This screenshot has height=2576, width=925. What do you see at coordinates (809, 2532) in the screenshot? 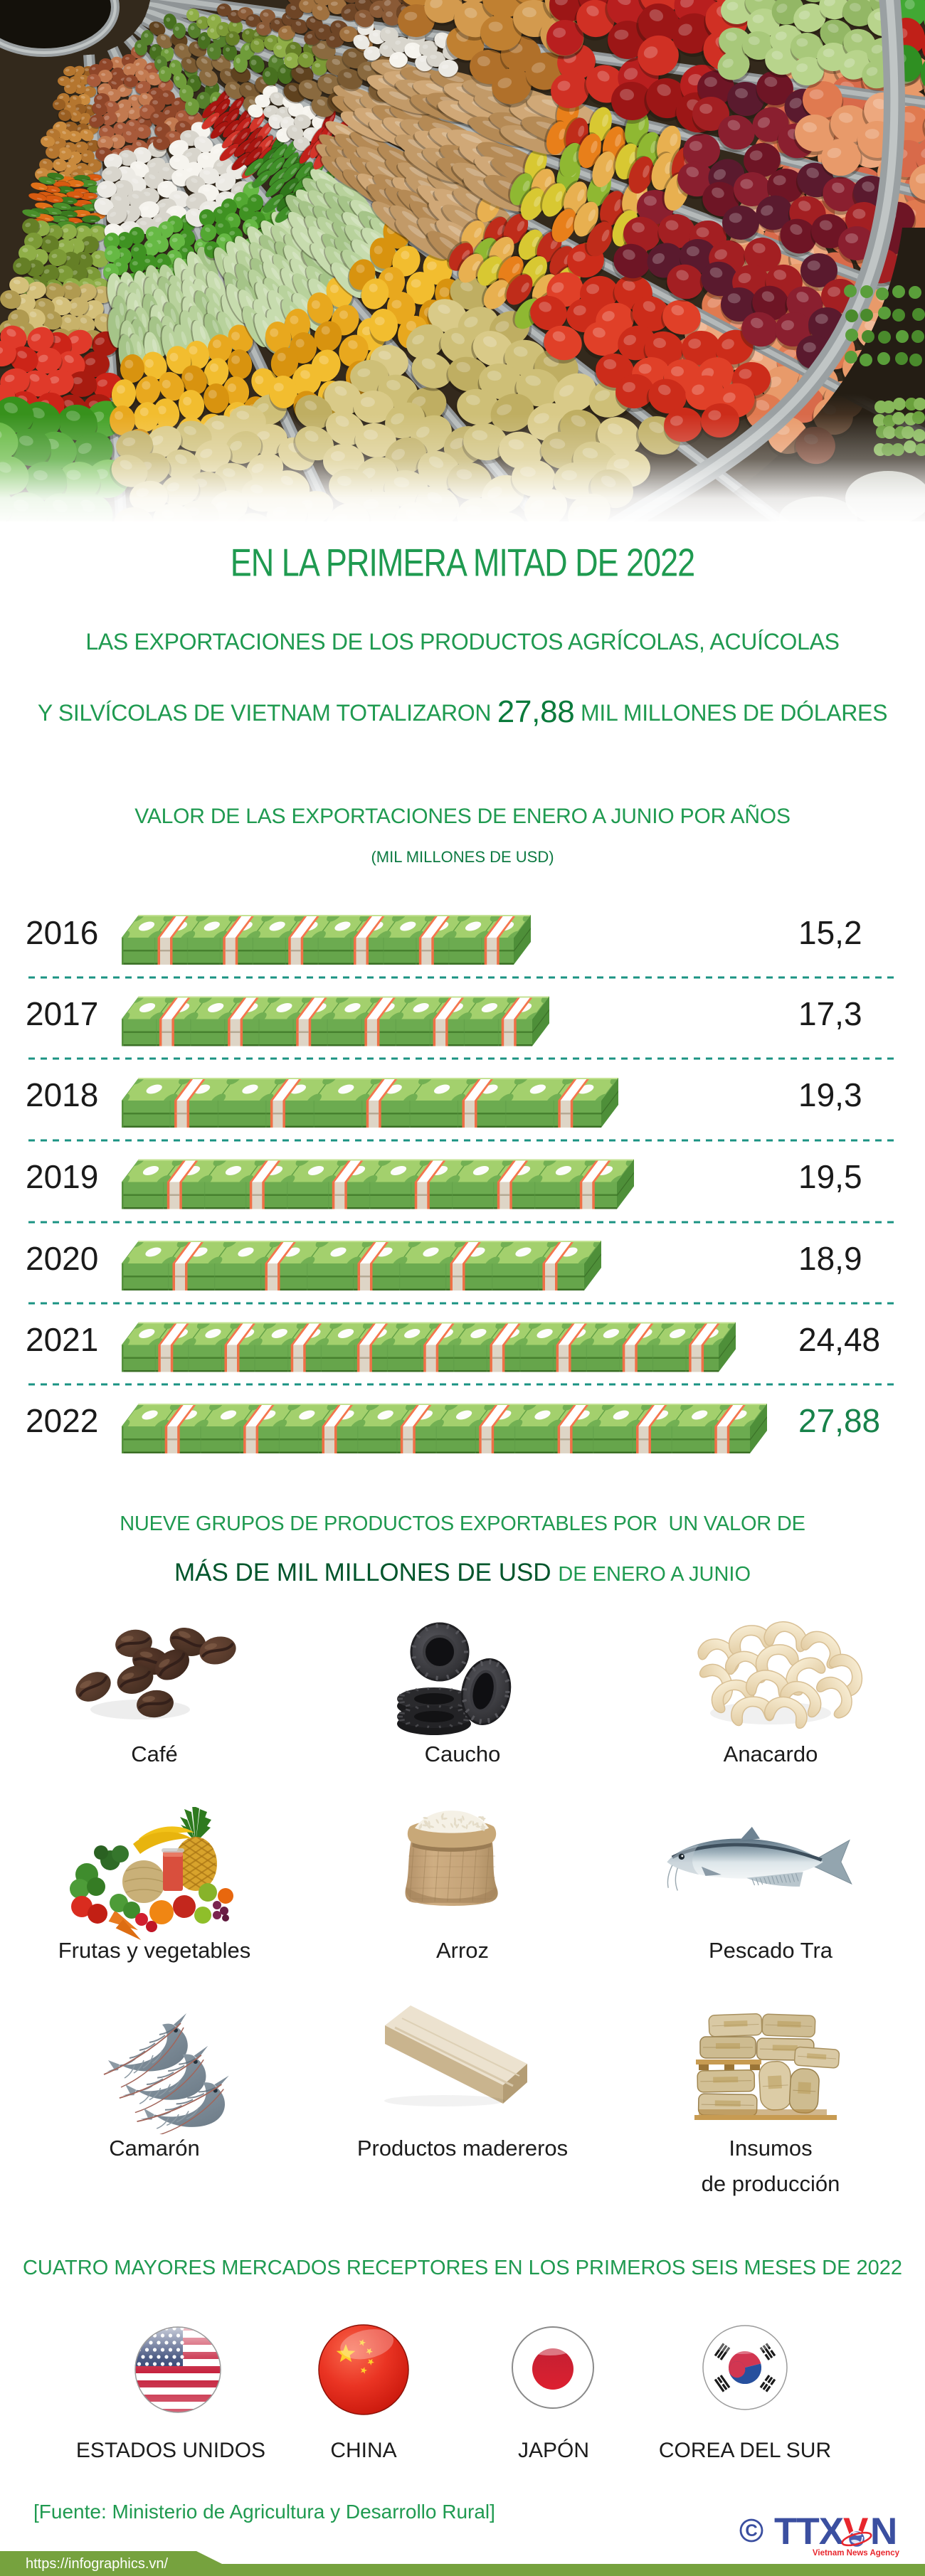
I see `svg-text: TTX` at bounding box center [809, 2532].